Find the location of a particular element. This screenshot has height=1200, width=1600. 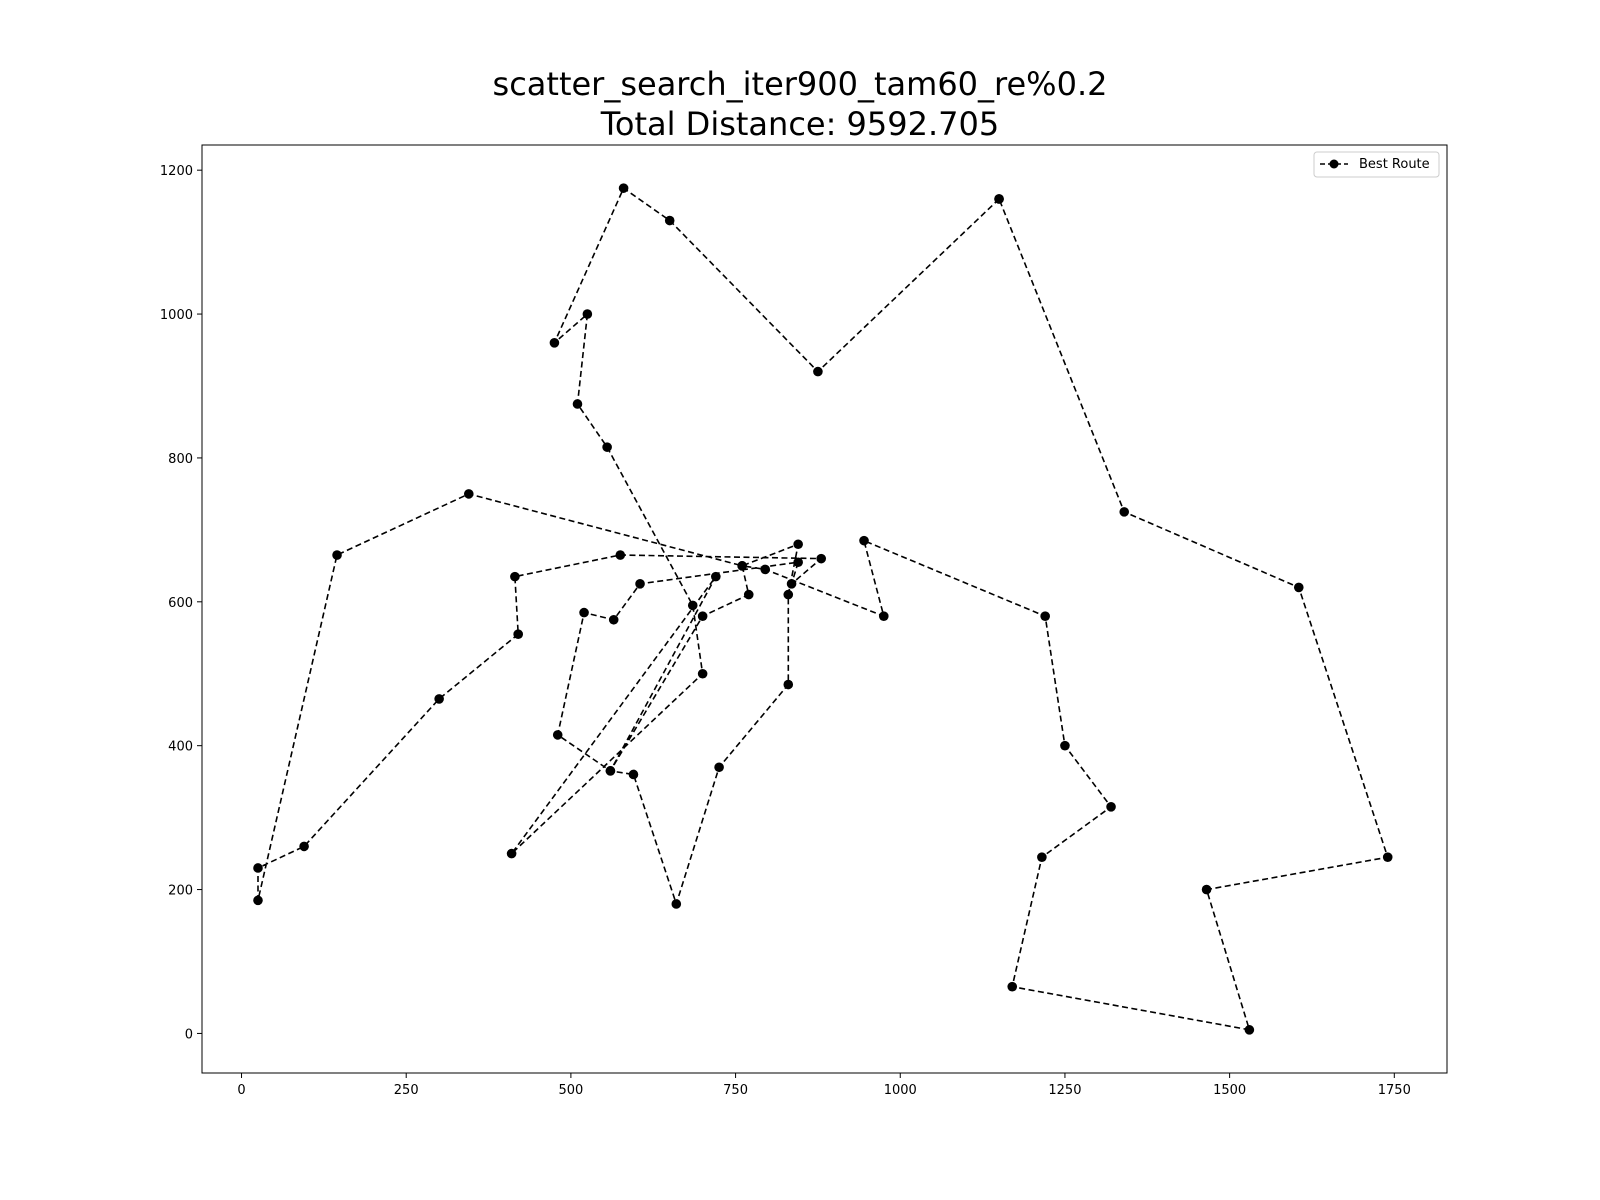

x-tick-label: 750 is located at coordinates (735, 1090).